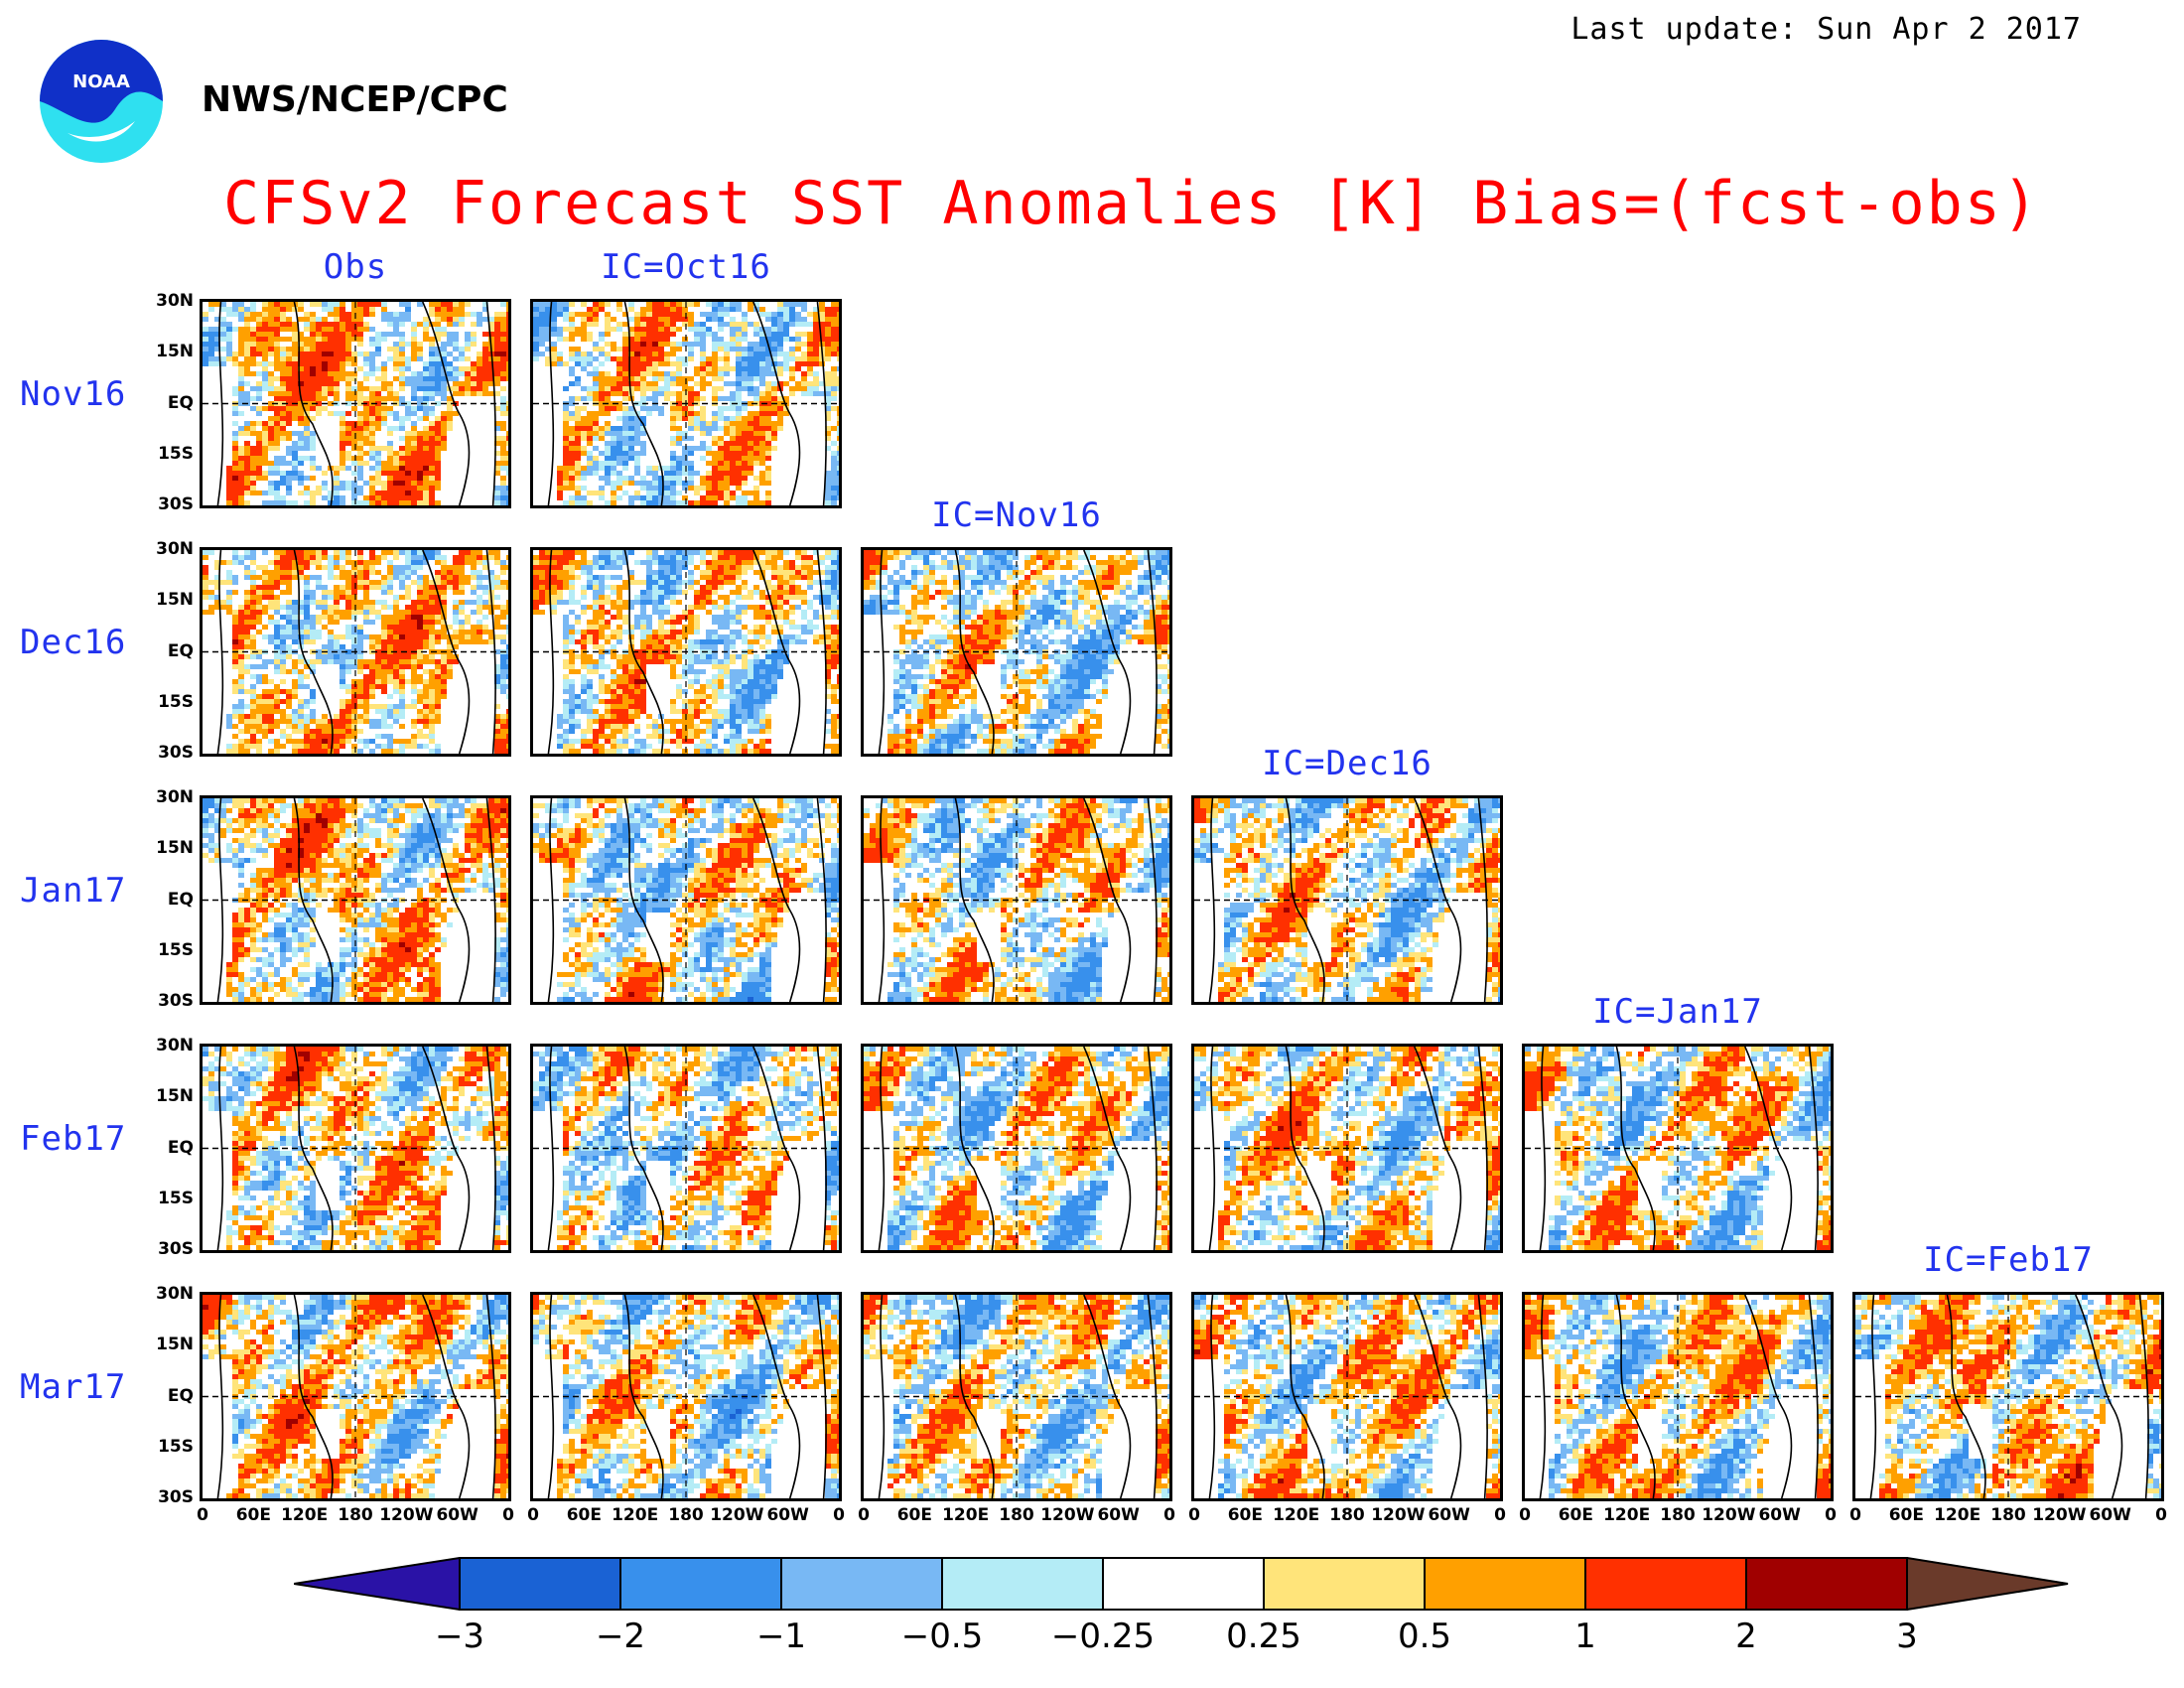 The width and height of the screenshot is (2184, 1688). What do you see at coordinates (942, 1636) in the screenshot?
I see `colorbar-label: −0.5` at bounding box center [942, 1636].